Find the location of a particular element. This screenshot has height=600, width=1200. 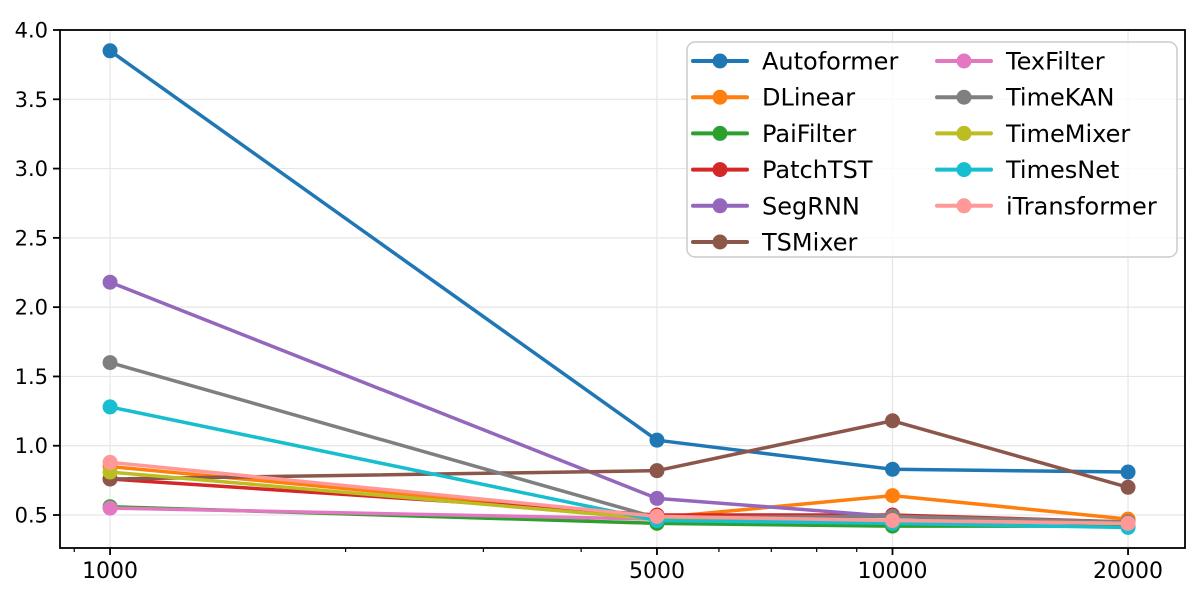

legend-label-dlinear: DLinear is located at coordinates (808, 98).